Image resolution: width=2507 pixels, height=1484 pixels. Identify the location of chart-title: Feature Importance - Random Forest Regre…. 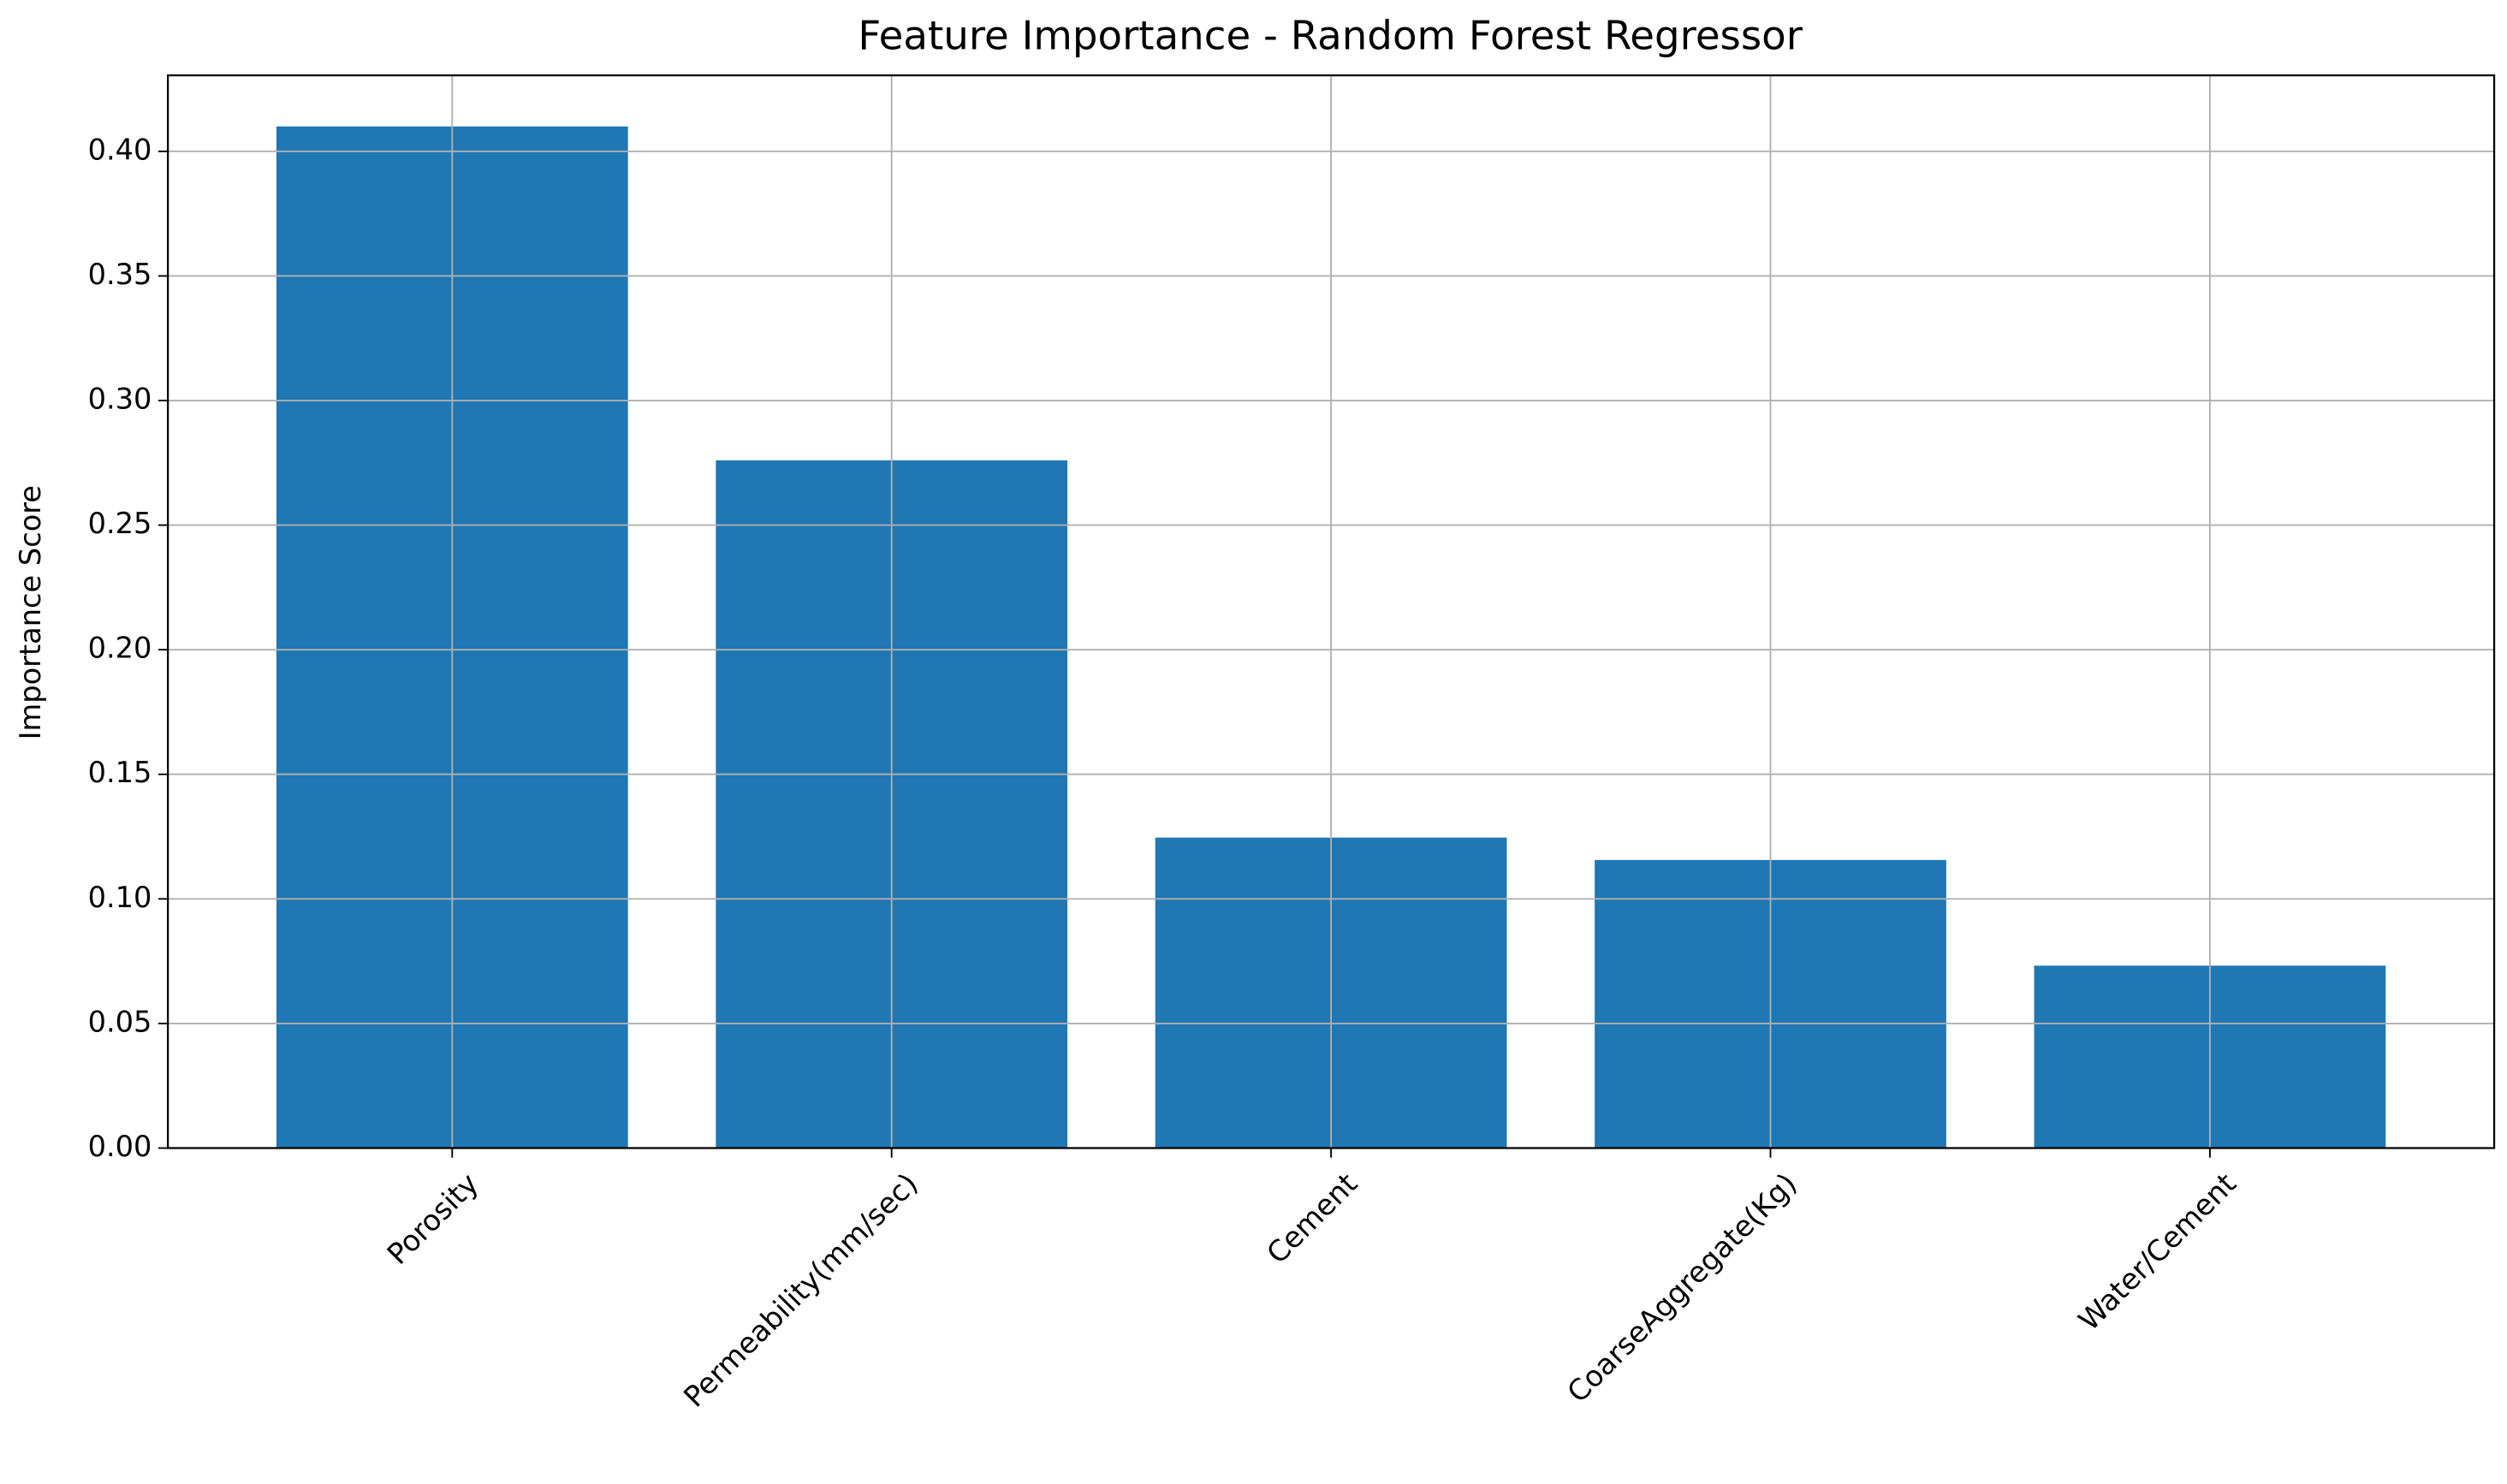
(1330, 37).